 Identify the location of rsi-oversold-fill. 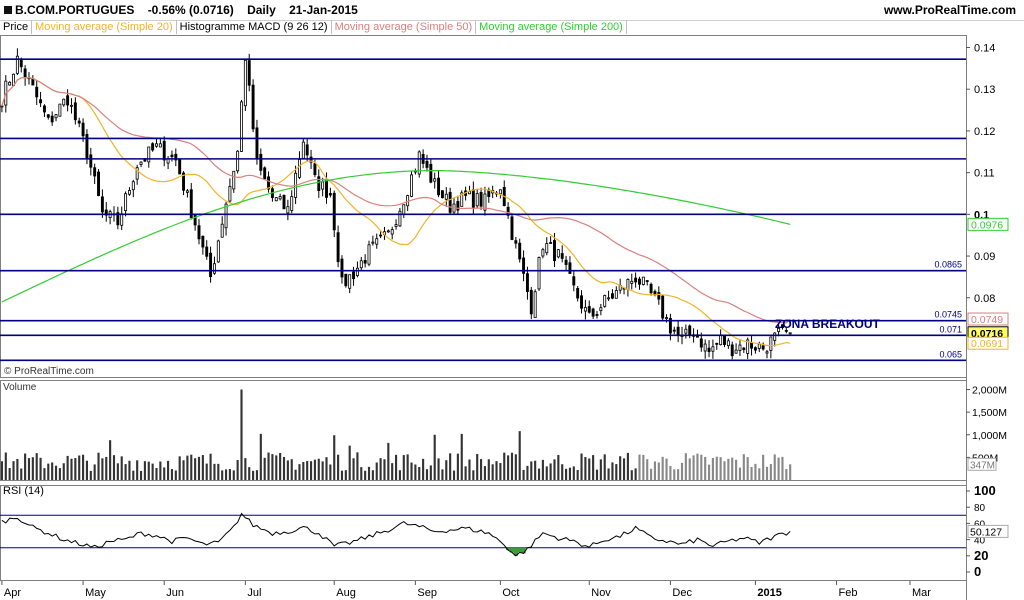
(519, 550).